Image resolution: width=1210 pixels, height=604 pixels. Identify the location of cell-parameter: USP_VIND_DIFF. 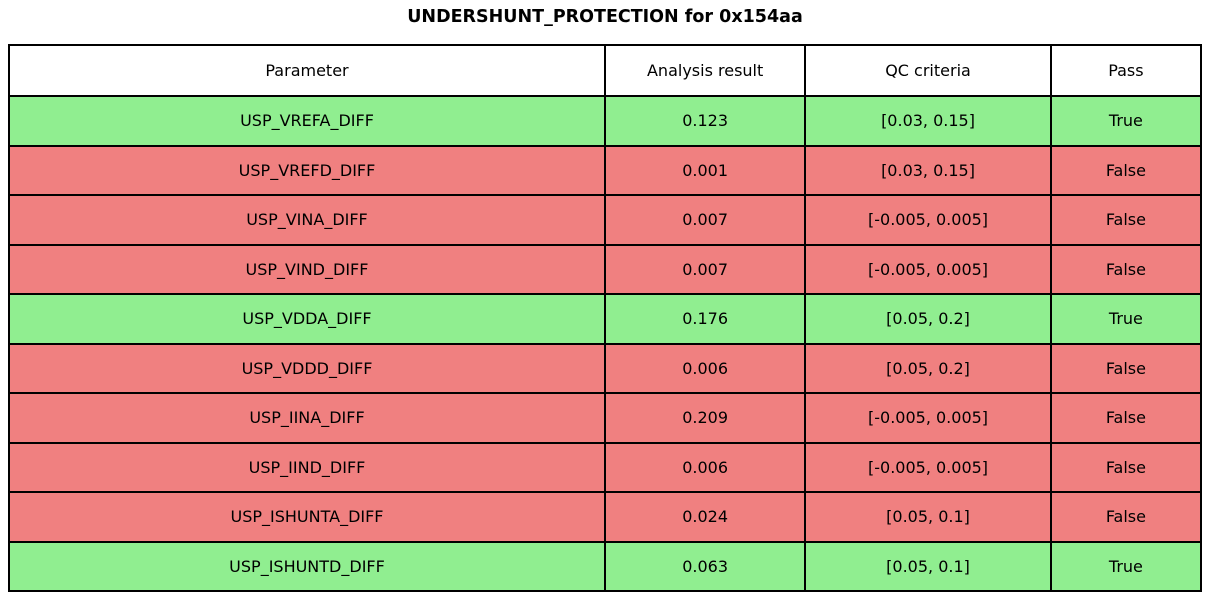
(307, 269).